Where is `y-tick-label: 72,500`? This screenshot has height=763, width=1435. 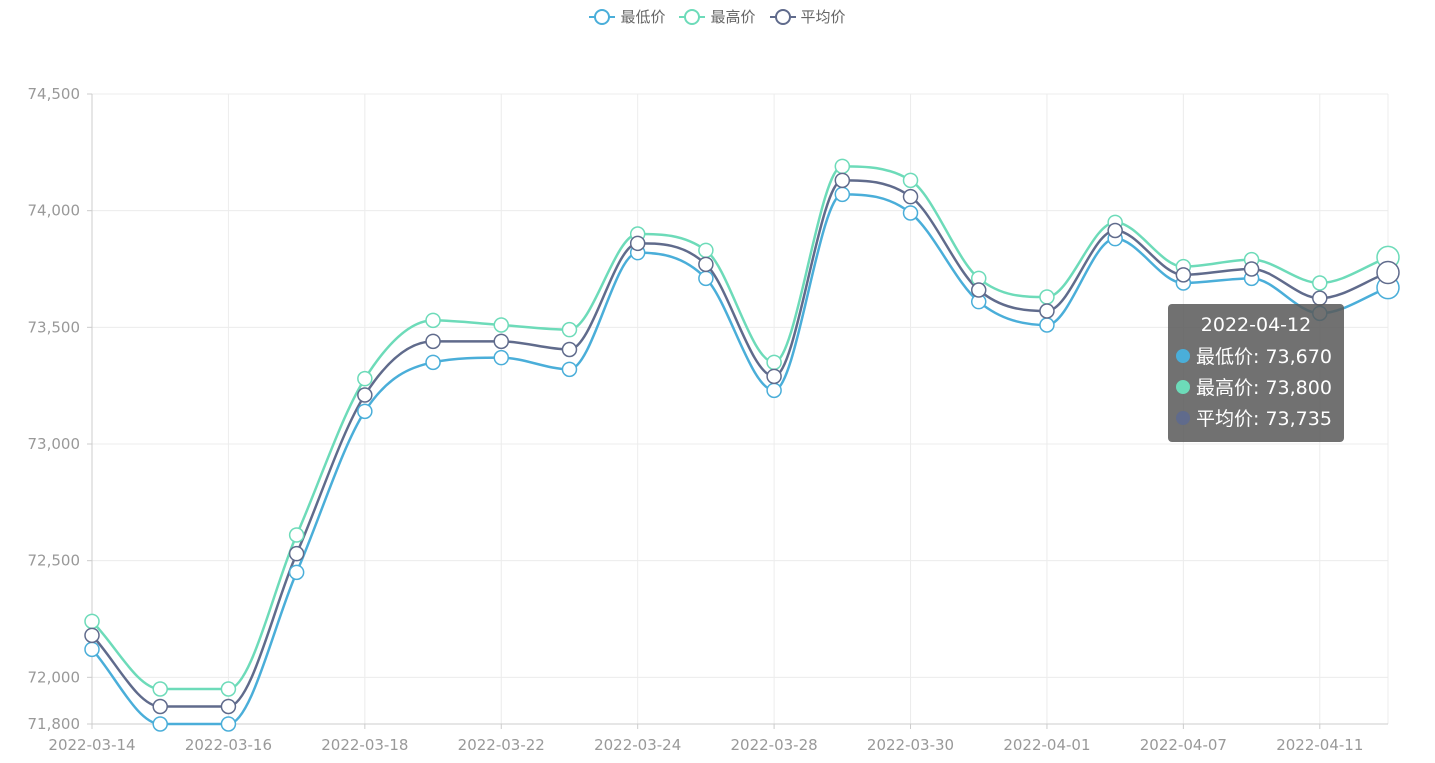
y-tick-label: 72,500 is located at coordinates (54, 561).